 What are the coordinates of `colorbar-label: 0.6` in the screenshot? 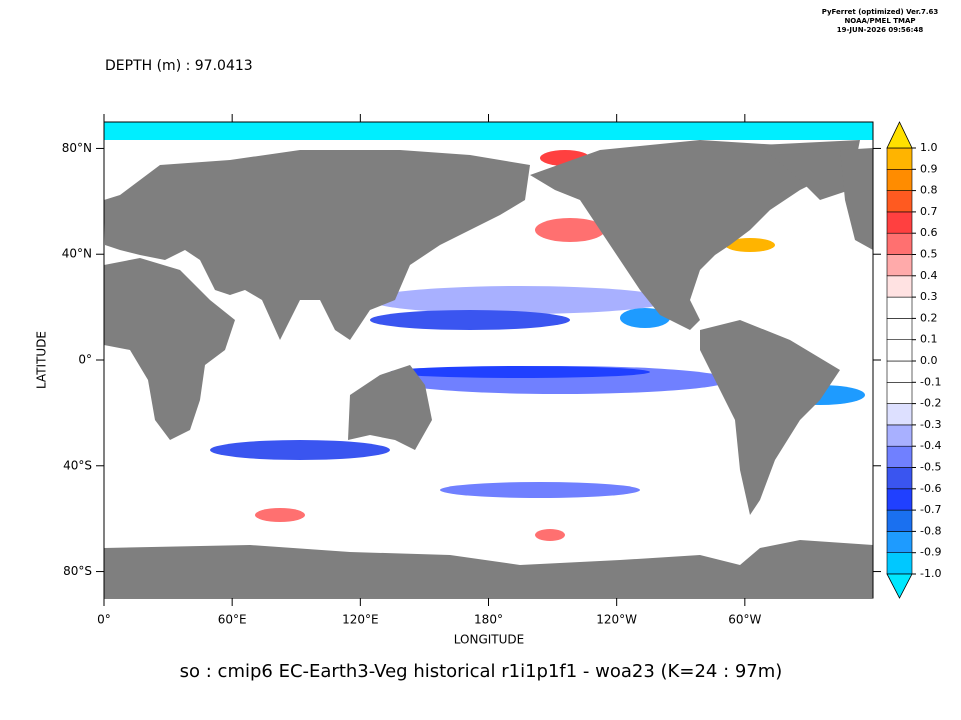 It's located at (929, 232).